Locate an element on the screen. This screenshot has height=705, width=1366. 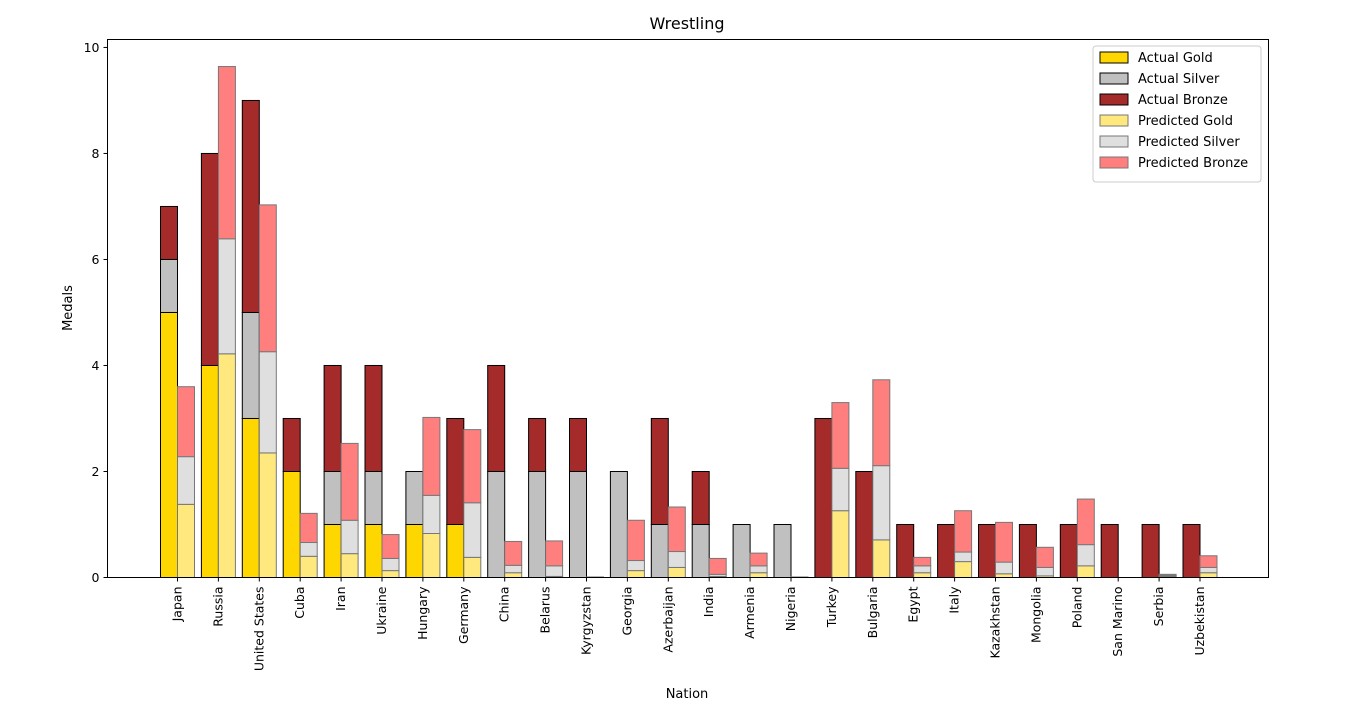
bar-actual-bronze-india is located at coordinates (700, 497).